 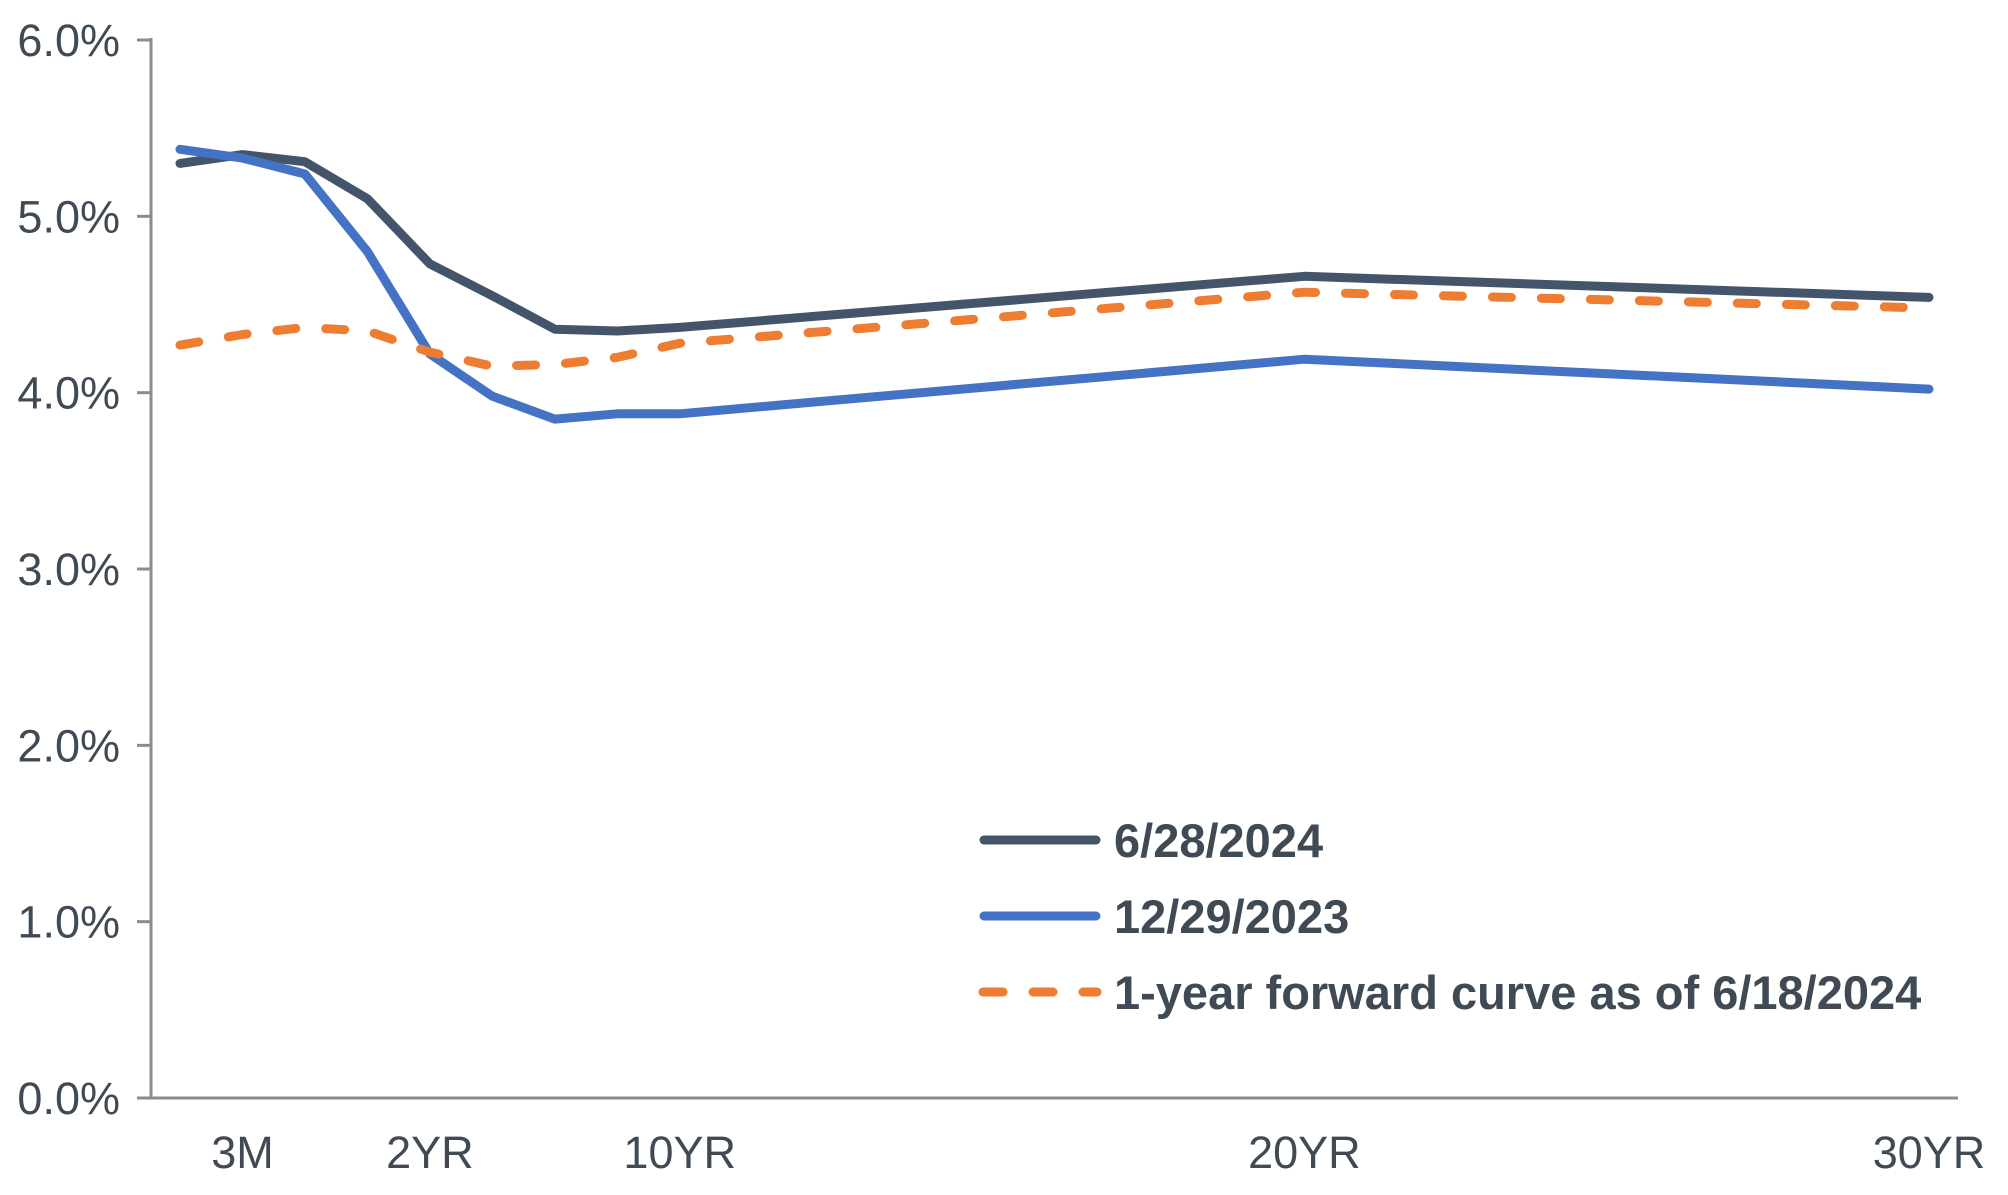 I want to click on x-tick-label: 2YR, so click(x=430, y=1152).